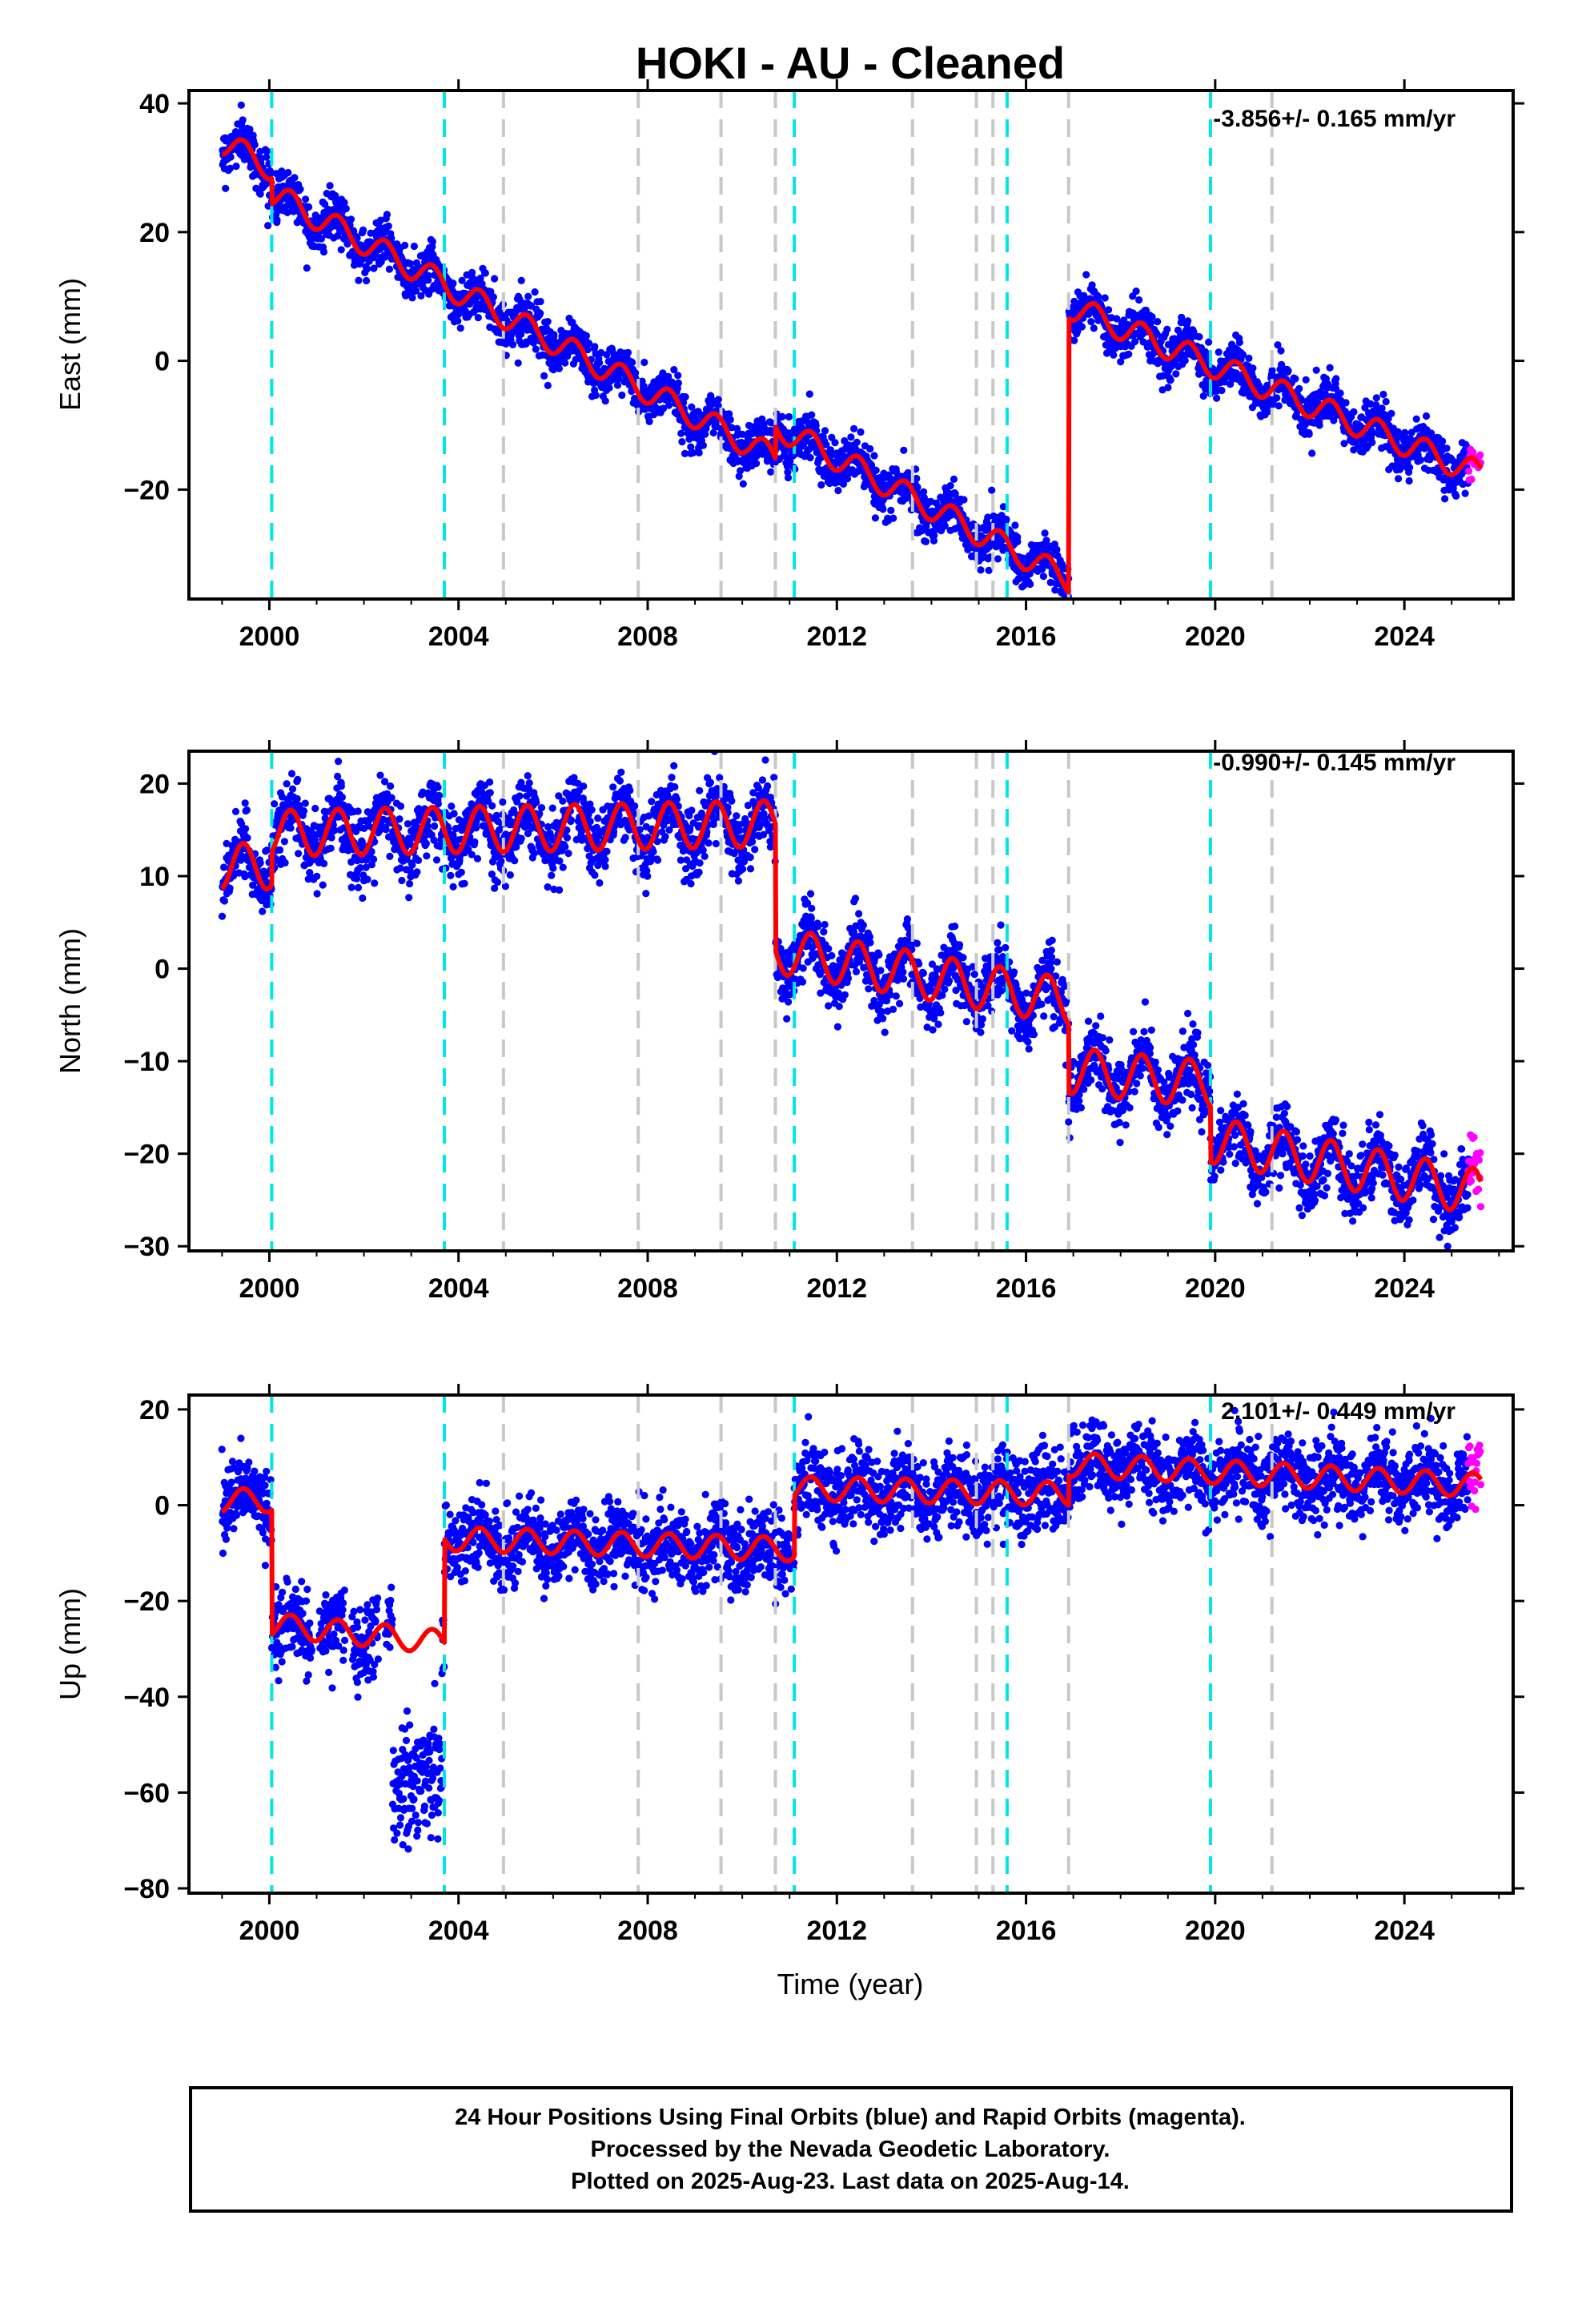 Image resolution: width=1582 pixels, height=2324 pixels. Describe the element at coordinates (154, 104) in the screenshot. I see `east-y-tick-label: 40` at that location.